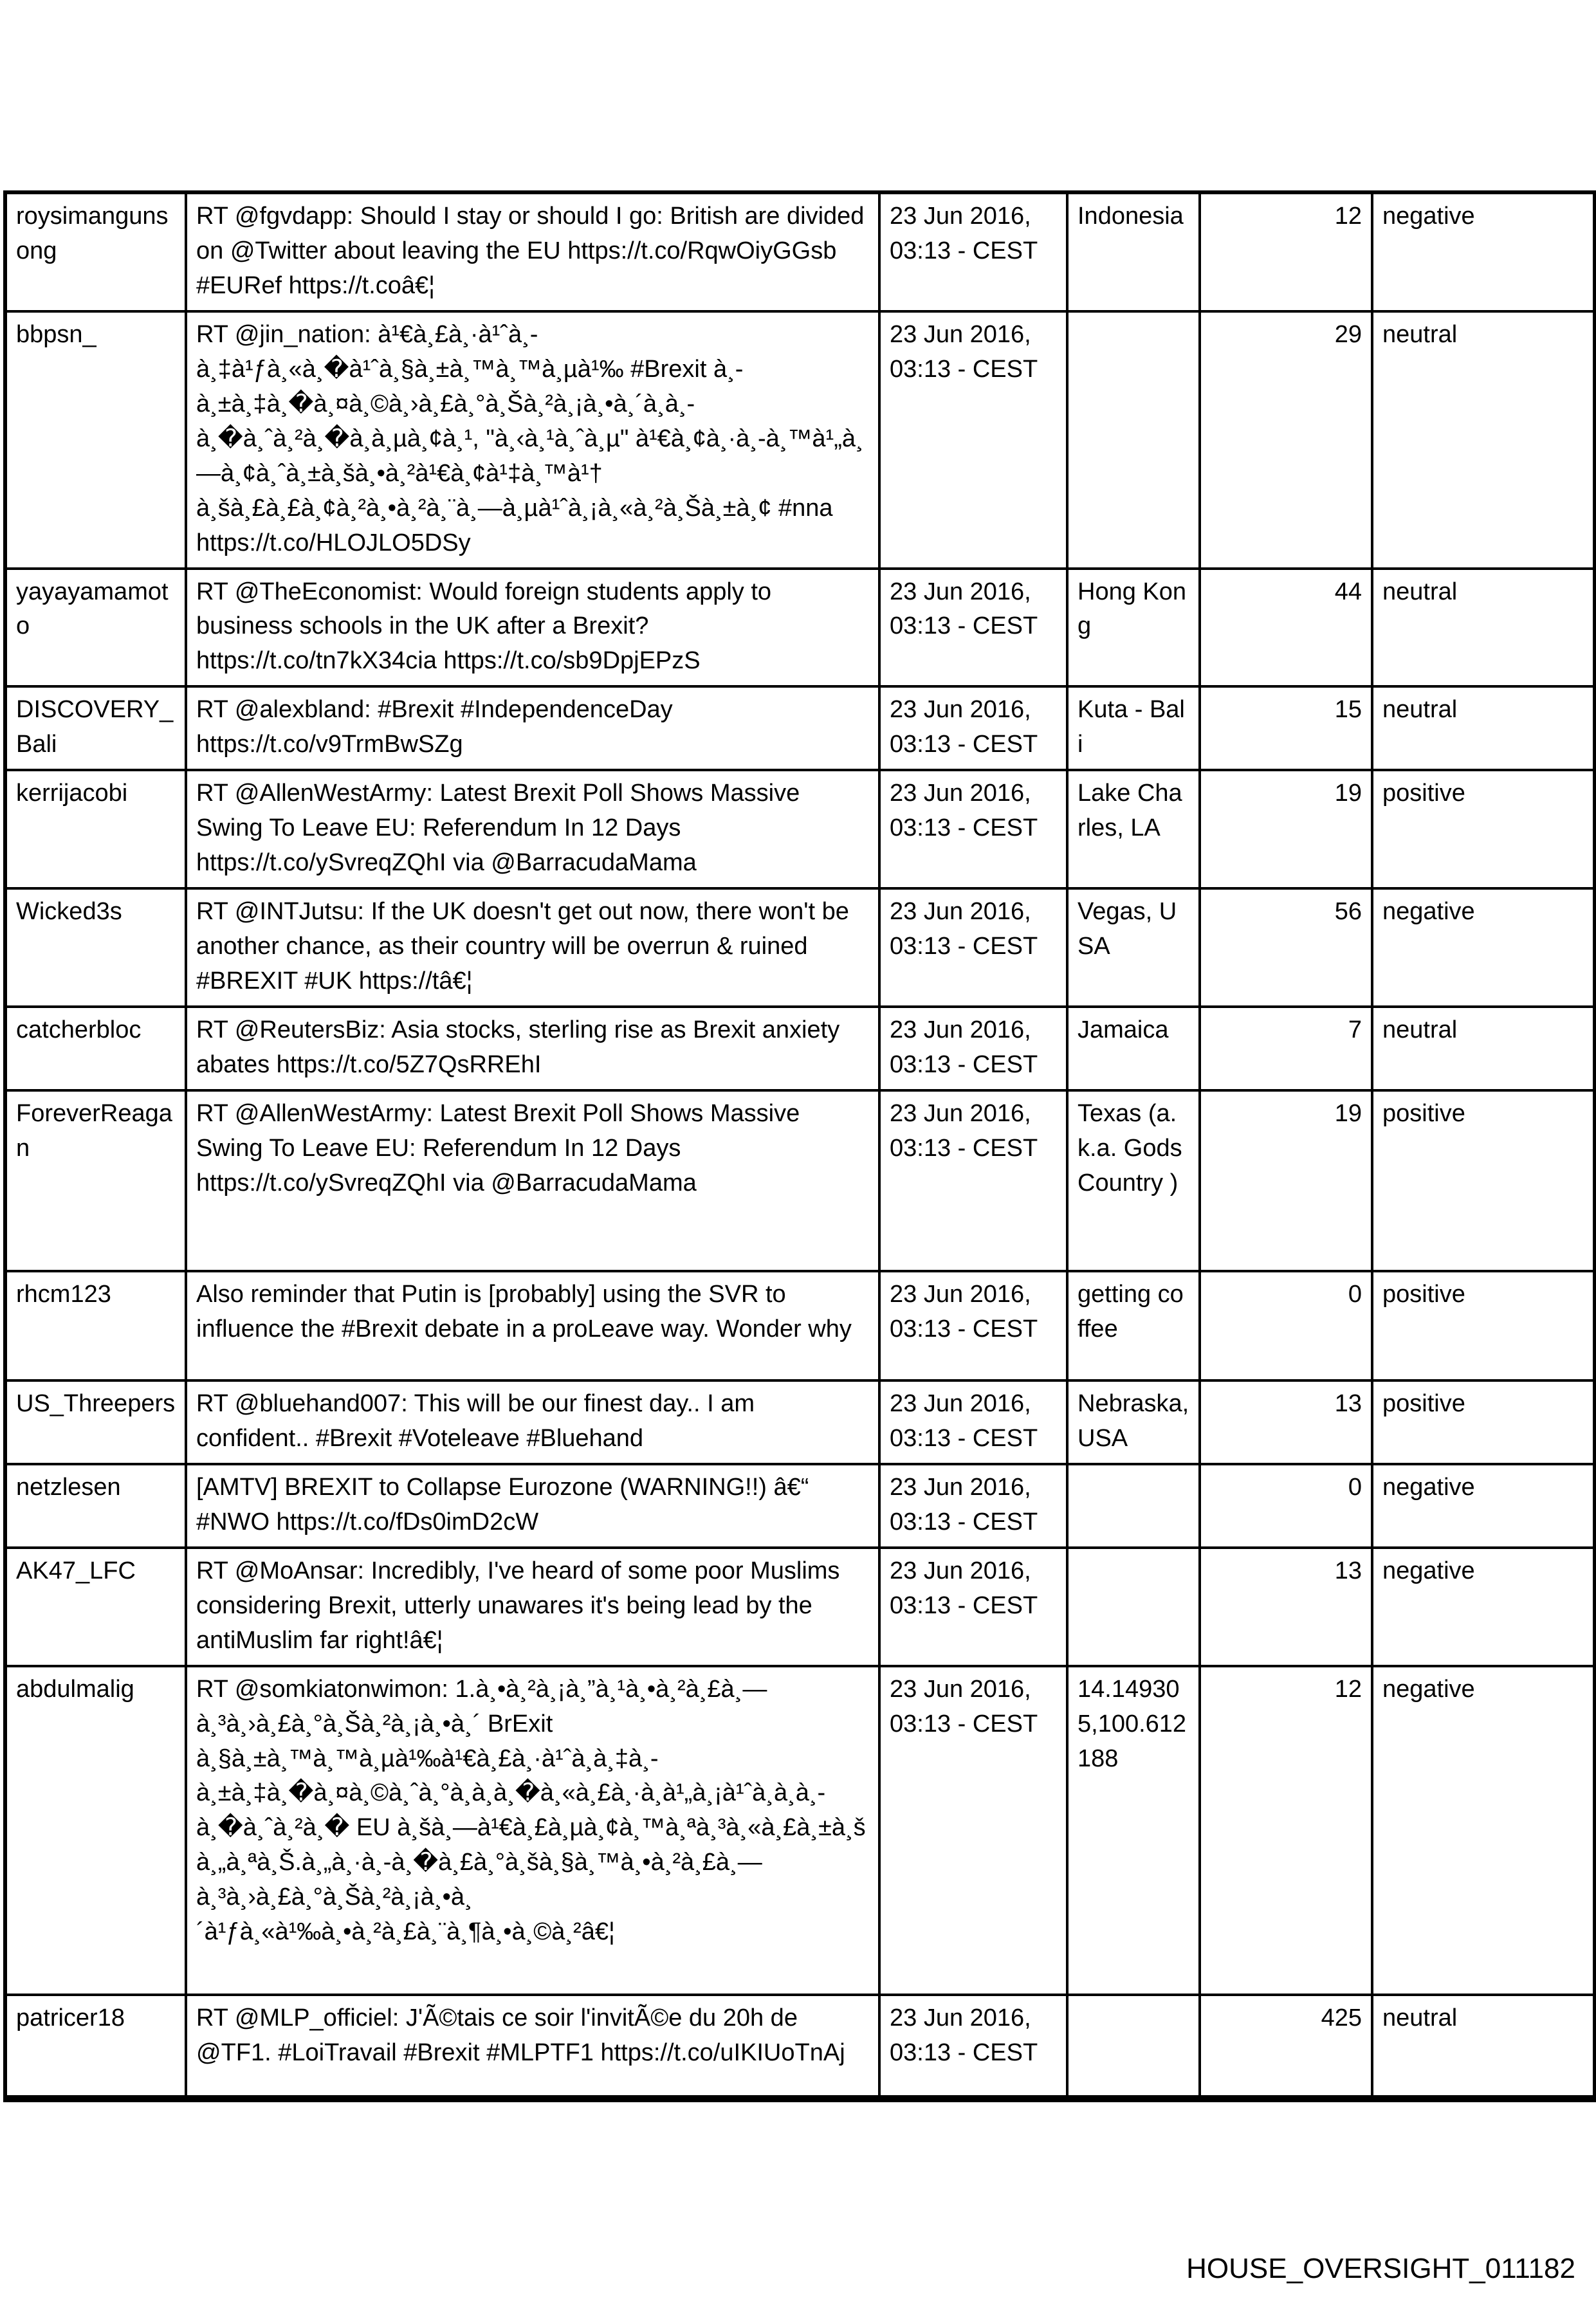 The width and height of the screenshot is (1596, 2301). What do you see at coordinates (95, 627) in the screenshot?
I see `username-cell: yayayamamoto` at bounding box center [95, 627].